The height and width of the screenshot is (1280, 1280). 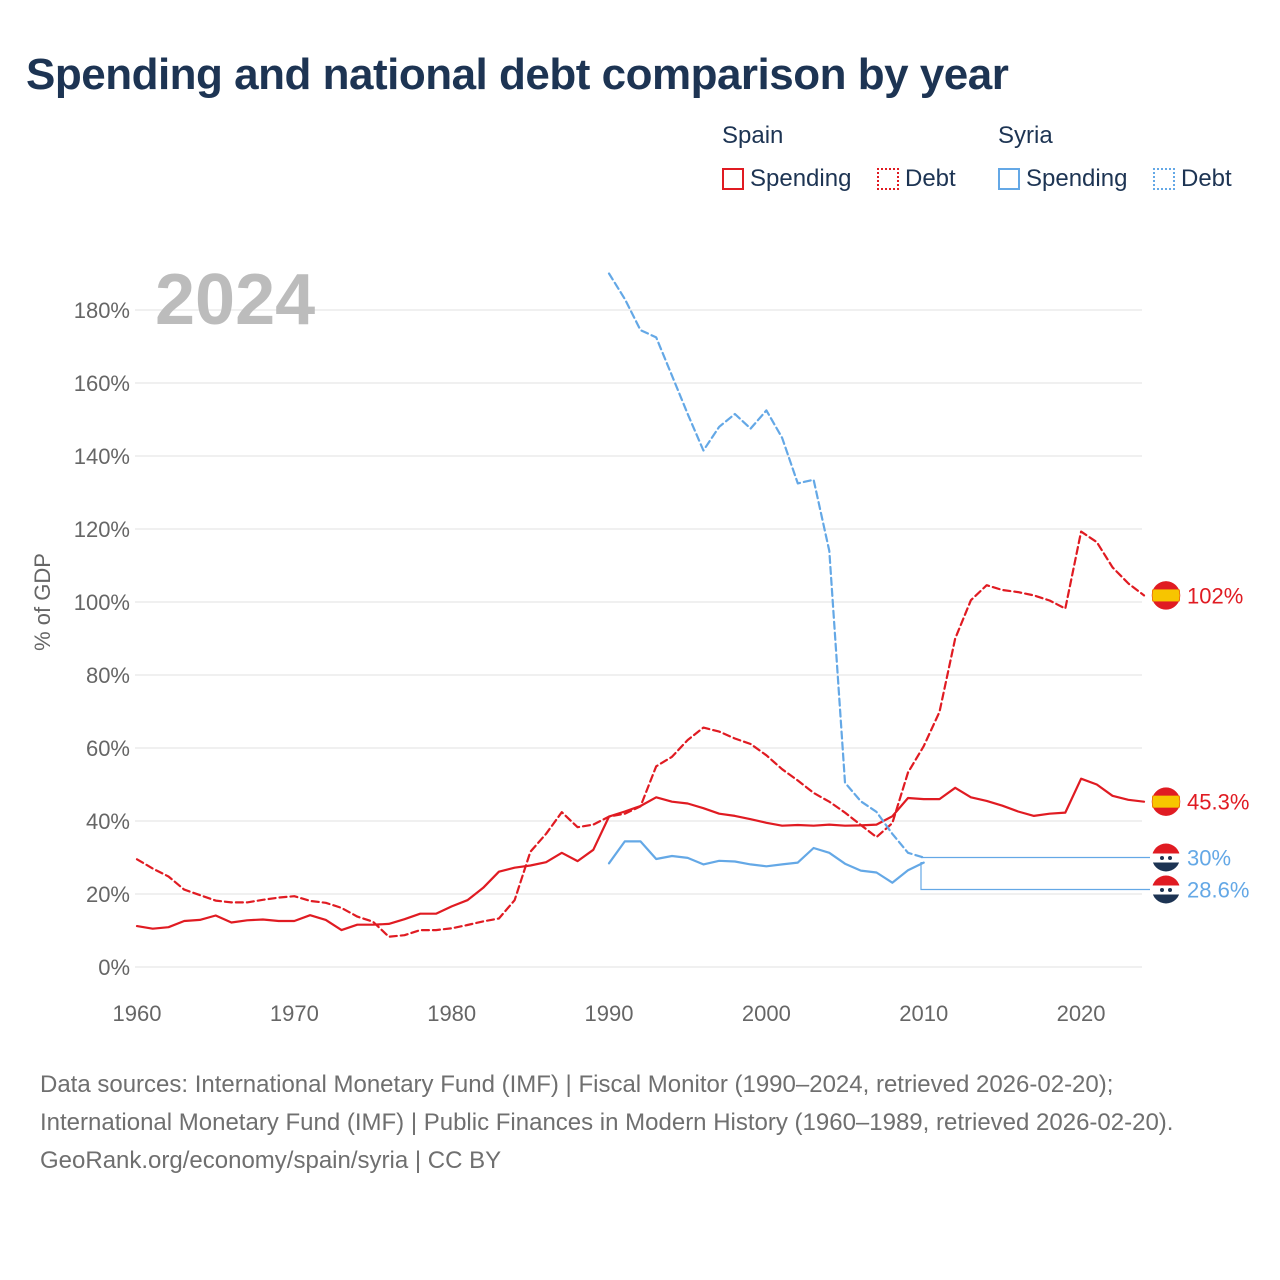 I want to click on y-tick-label: 140%, so click(x=102, y=456).